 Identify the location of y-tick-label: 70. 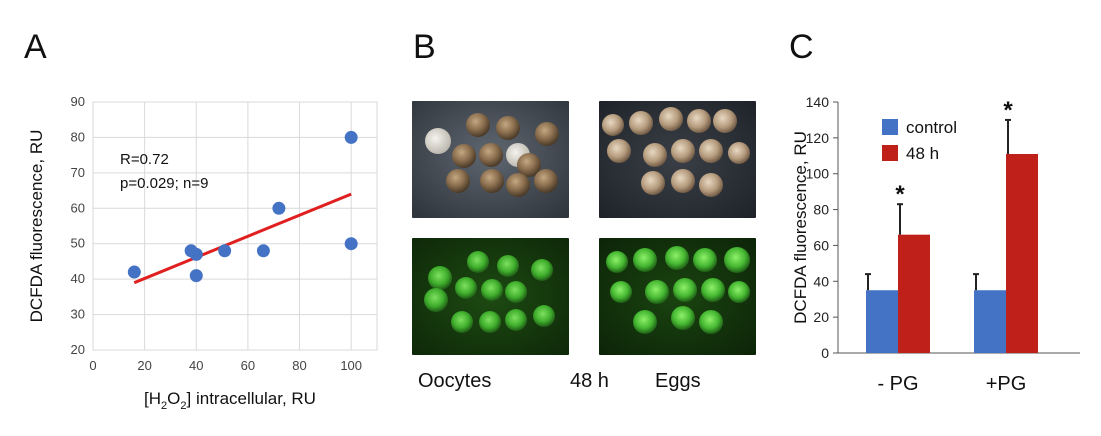
(78, 172).